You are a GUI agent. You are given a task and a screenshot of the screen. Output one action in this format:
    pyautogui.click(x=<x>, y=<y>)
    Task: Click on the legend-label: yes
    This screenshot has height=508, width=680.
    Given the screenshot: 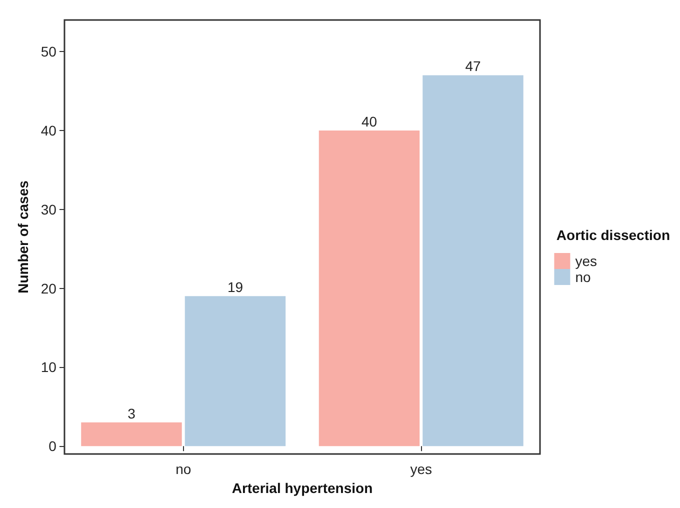 What is the action you would take?
    pyautogui.click(x=586, y=261)
    